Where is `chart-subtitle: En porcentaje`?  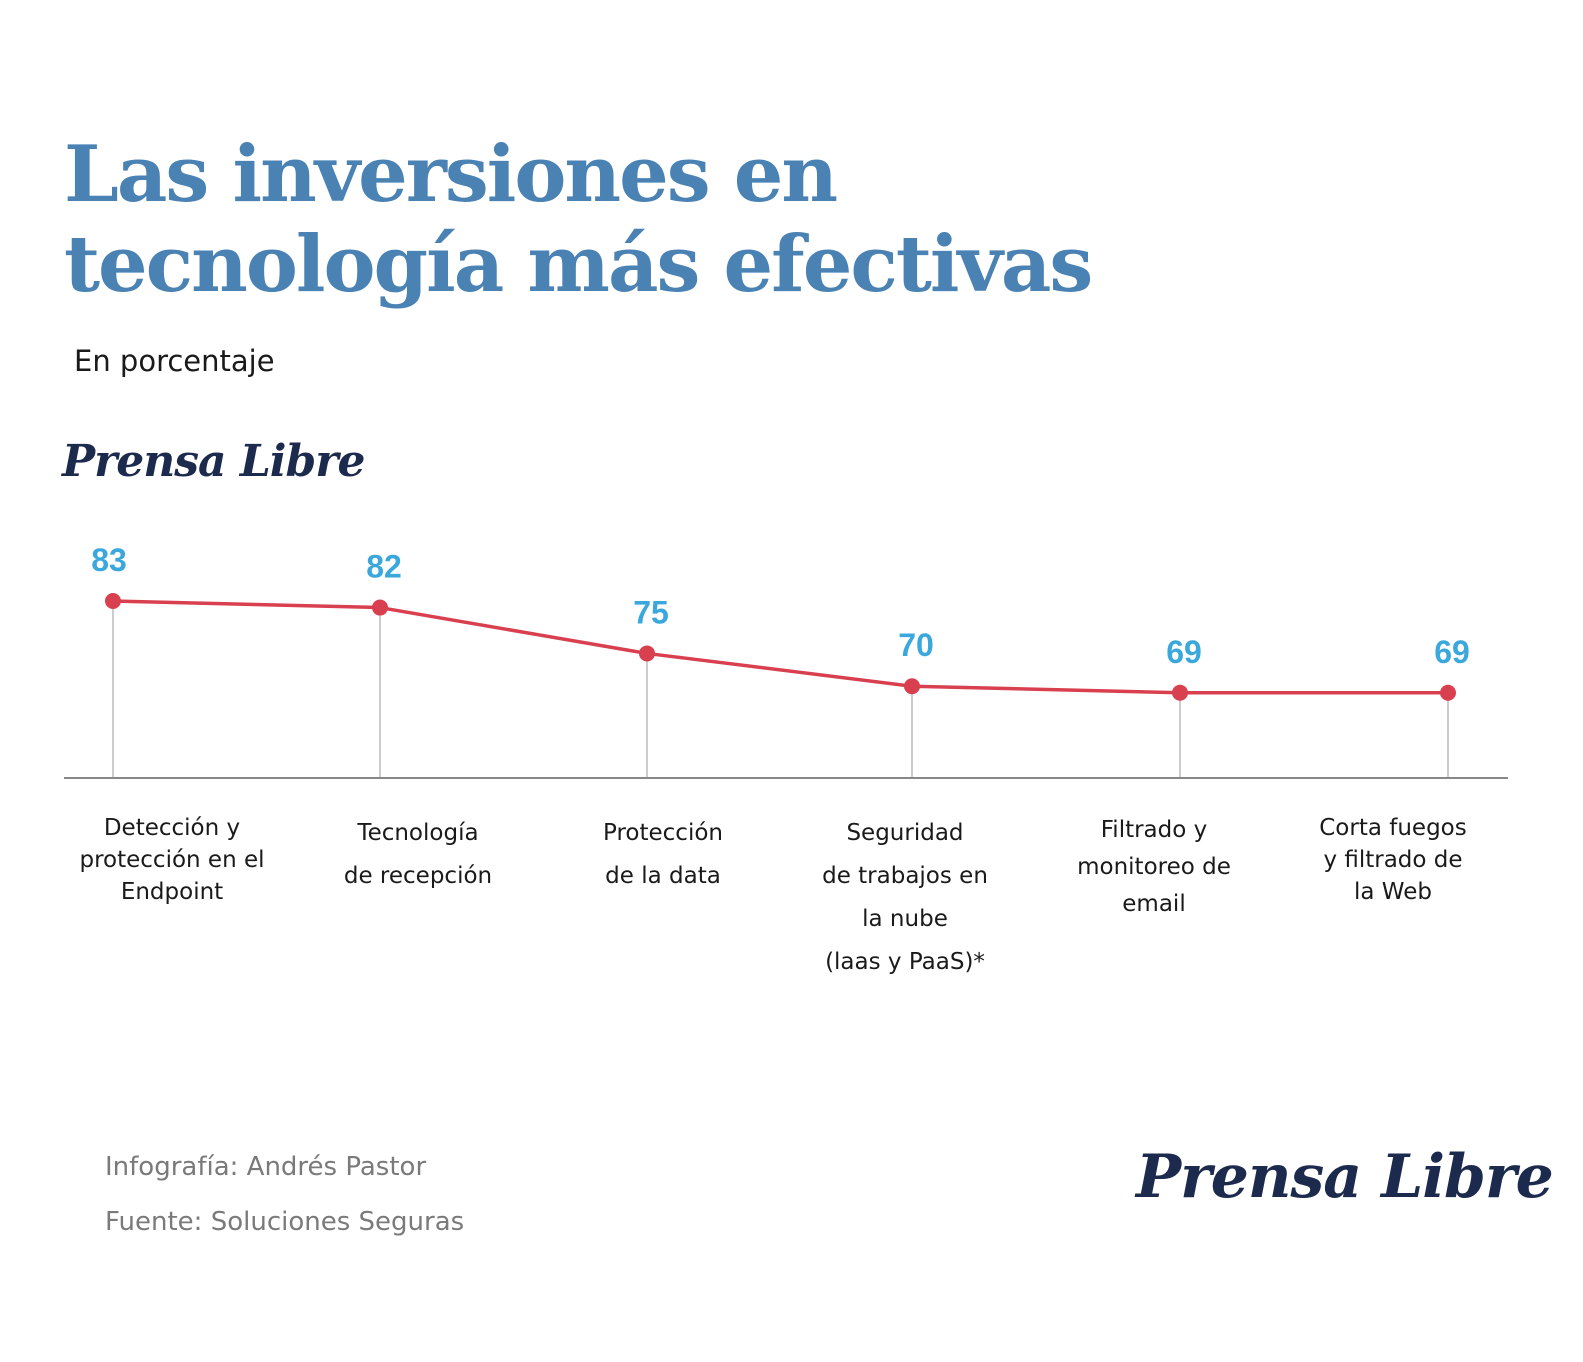
chart-subtitle: En porcentaje is located at coordinates (174, 361).